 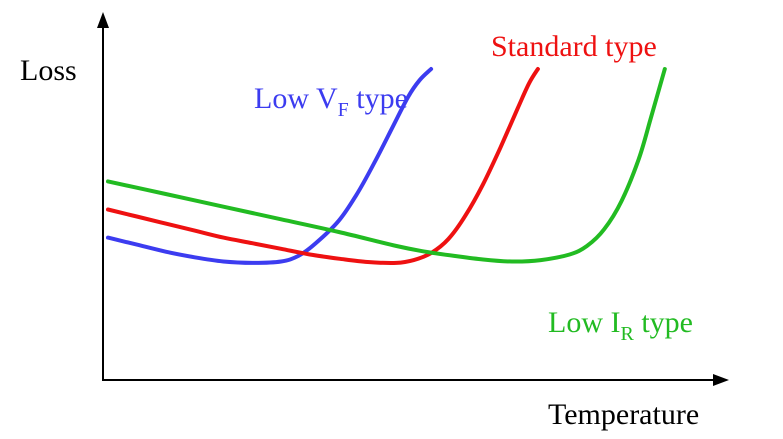 I want to click on y-axis-arrow, so click(x=103, y=20).